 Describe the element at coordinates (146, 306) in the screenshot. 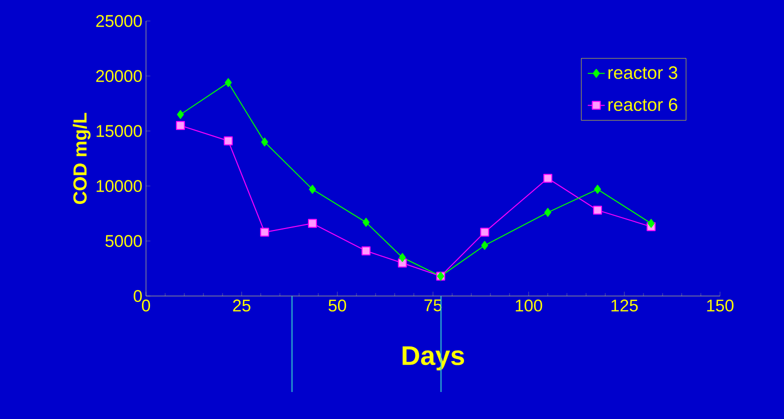

I see `x-tick-label: 0` at that location.